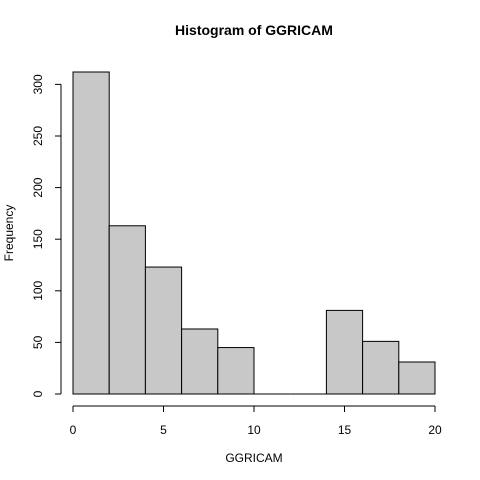 The width and height of the screenshot is (480, 480). Describe the element at coordinates (38, 393) in the screenshot. I see `y-tick-label: 0` at that location.